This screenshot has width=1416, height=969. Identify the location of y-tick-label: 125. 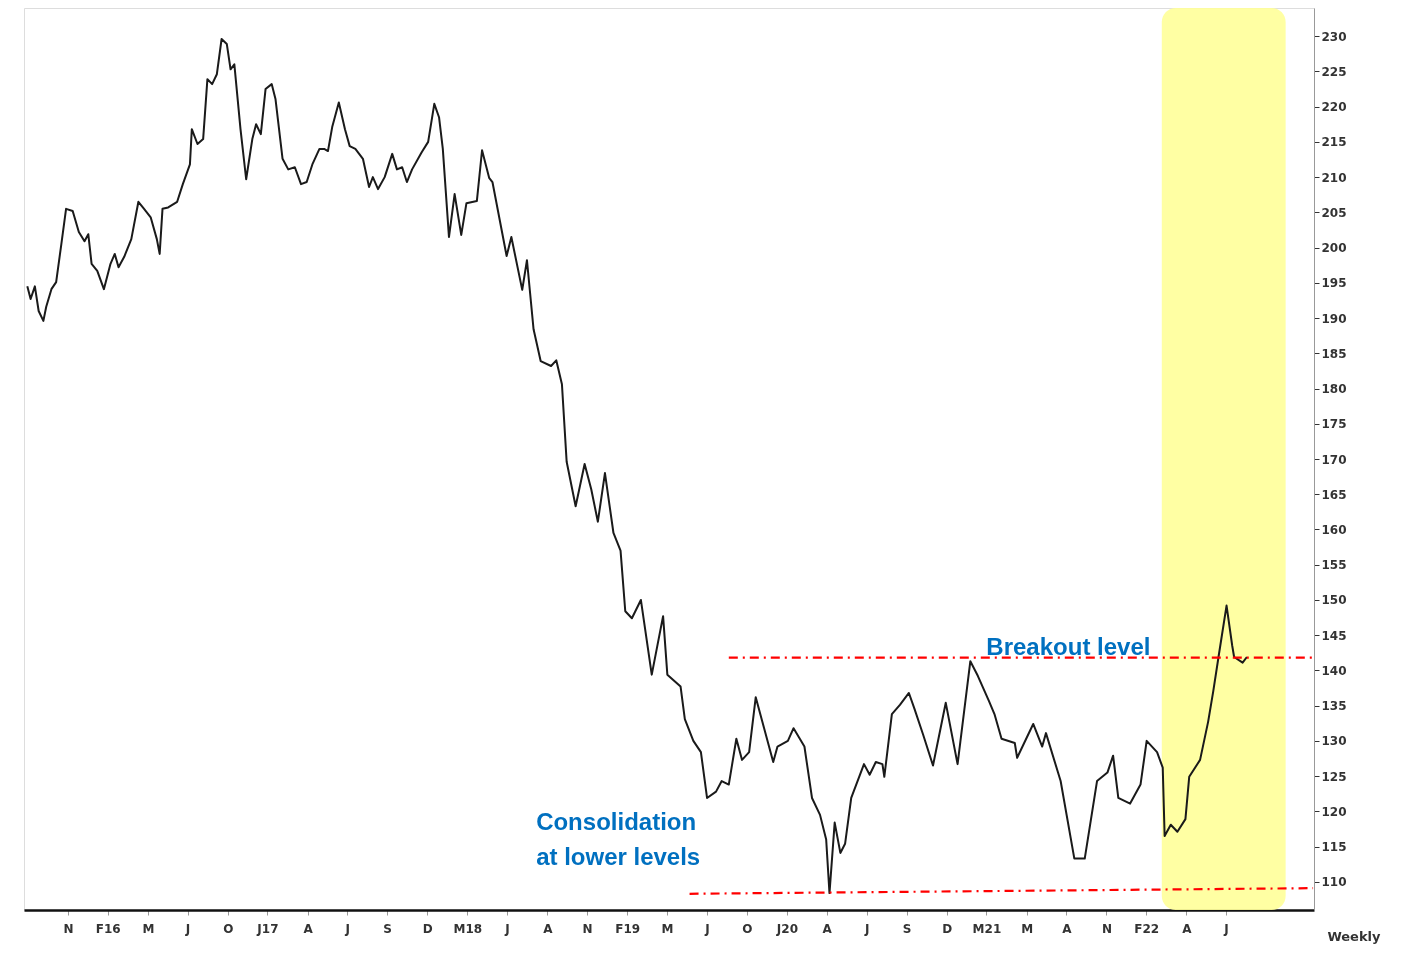
(1334, 776).